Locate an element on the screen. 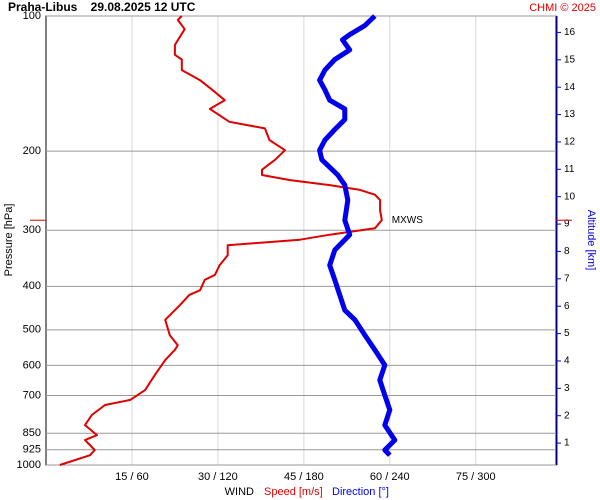  y-tick-label: 100 is located at coordinates (32, 16).